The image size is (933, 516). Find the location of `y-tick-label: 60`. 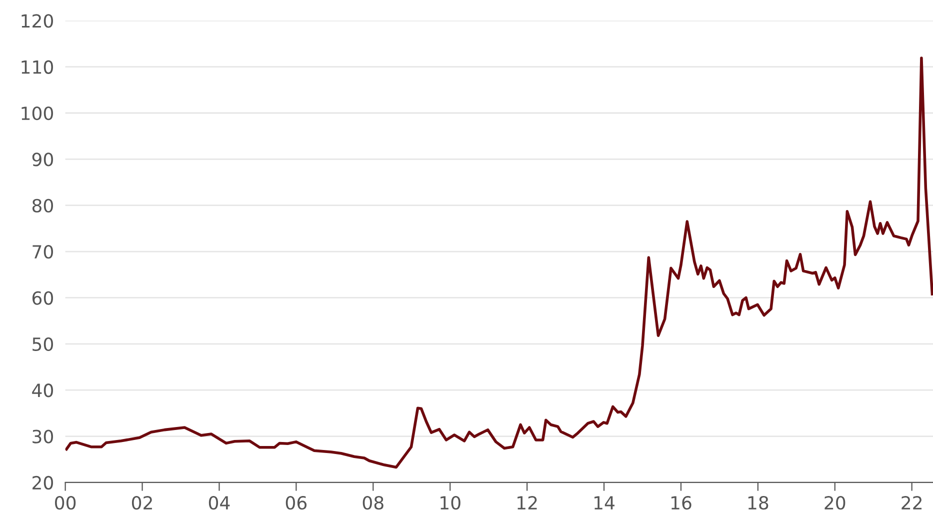

y-tick-label: 60 is located at coordinates (42, 298).